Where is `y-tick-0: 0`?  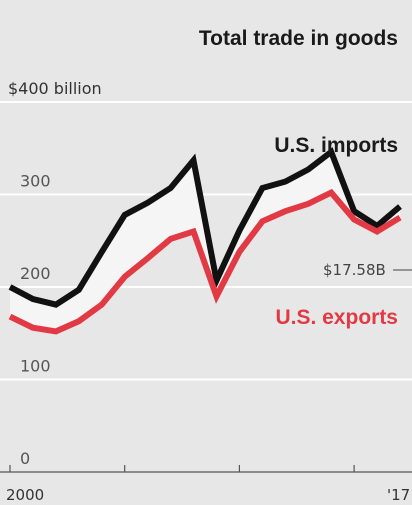
y-tick-0: 0 is located at coordinates (25, 458).